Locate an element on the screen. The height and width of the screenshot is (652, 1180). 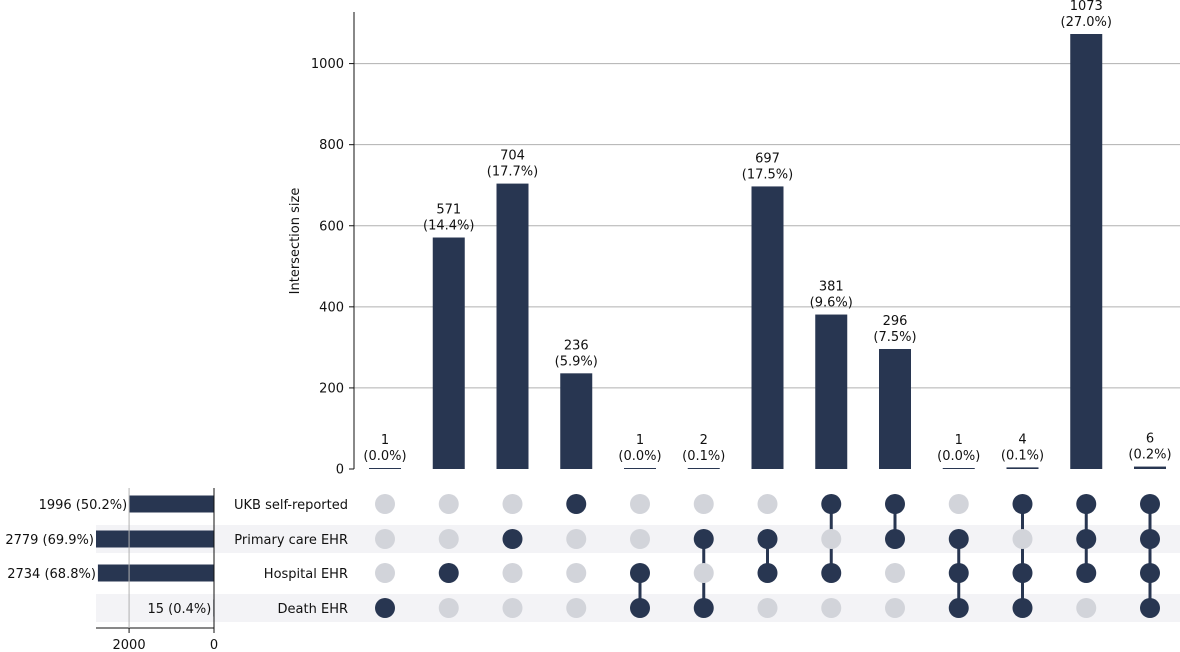
bar-value-label: 381 is located at coordinates (831, 287).